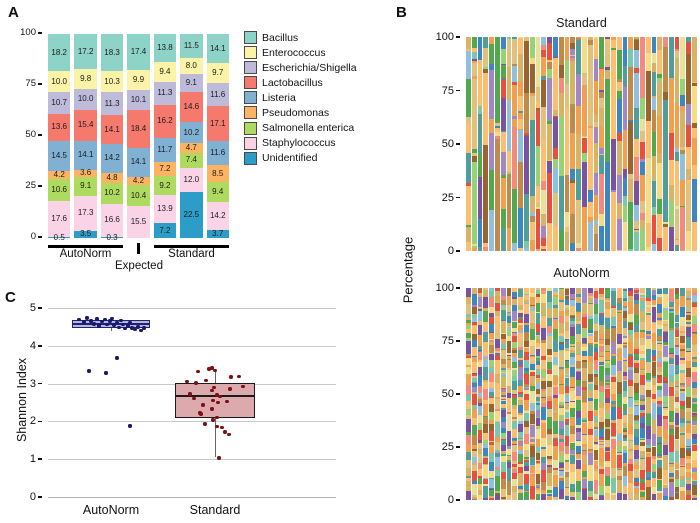  I want to click on segment-value: 9.4, so click(165, 71).